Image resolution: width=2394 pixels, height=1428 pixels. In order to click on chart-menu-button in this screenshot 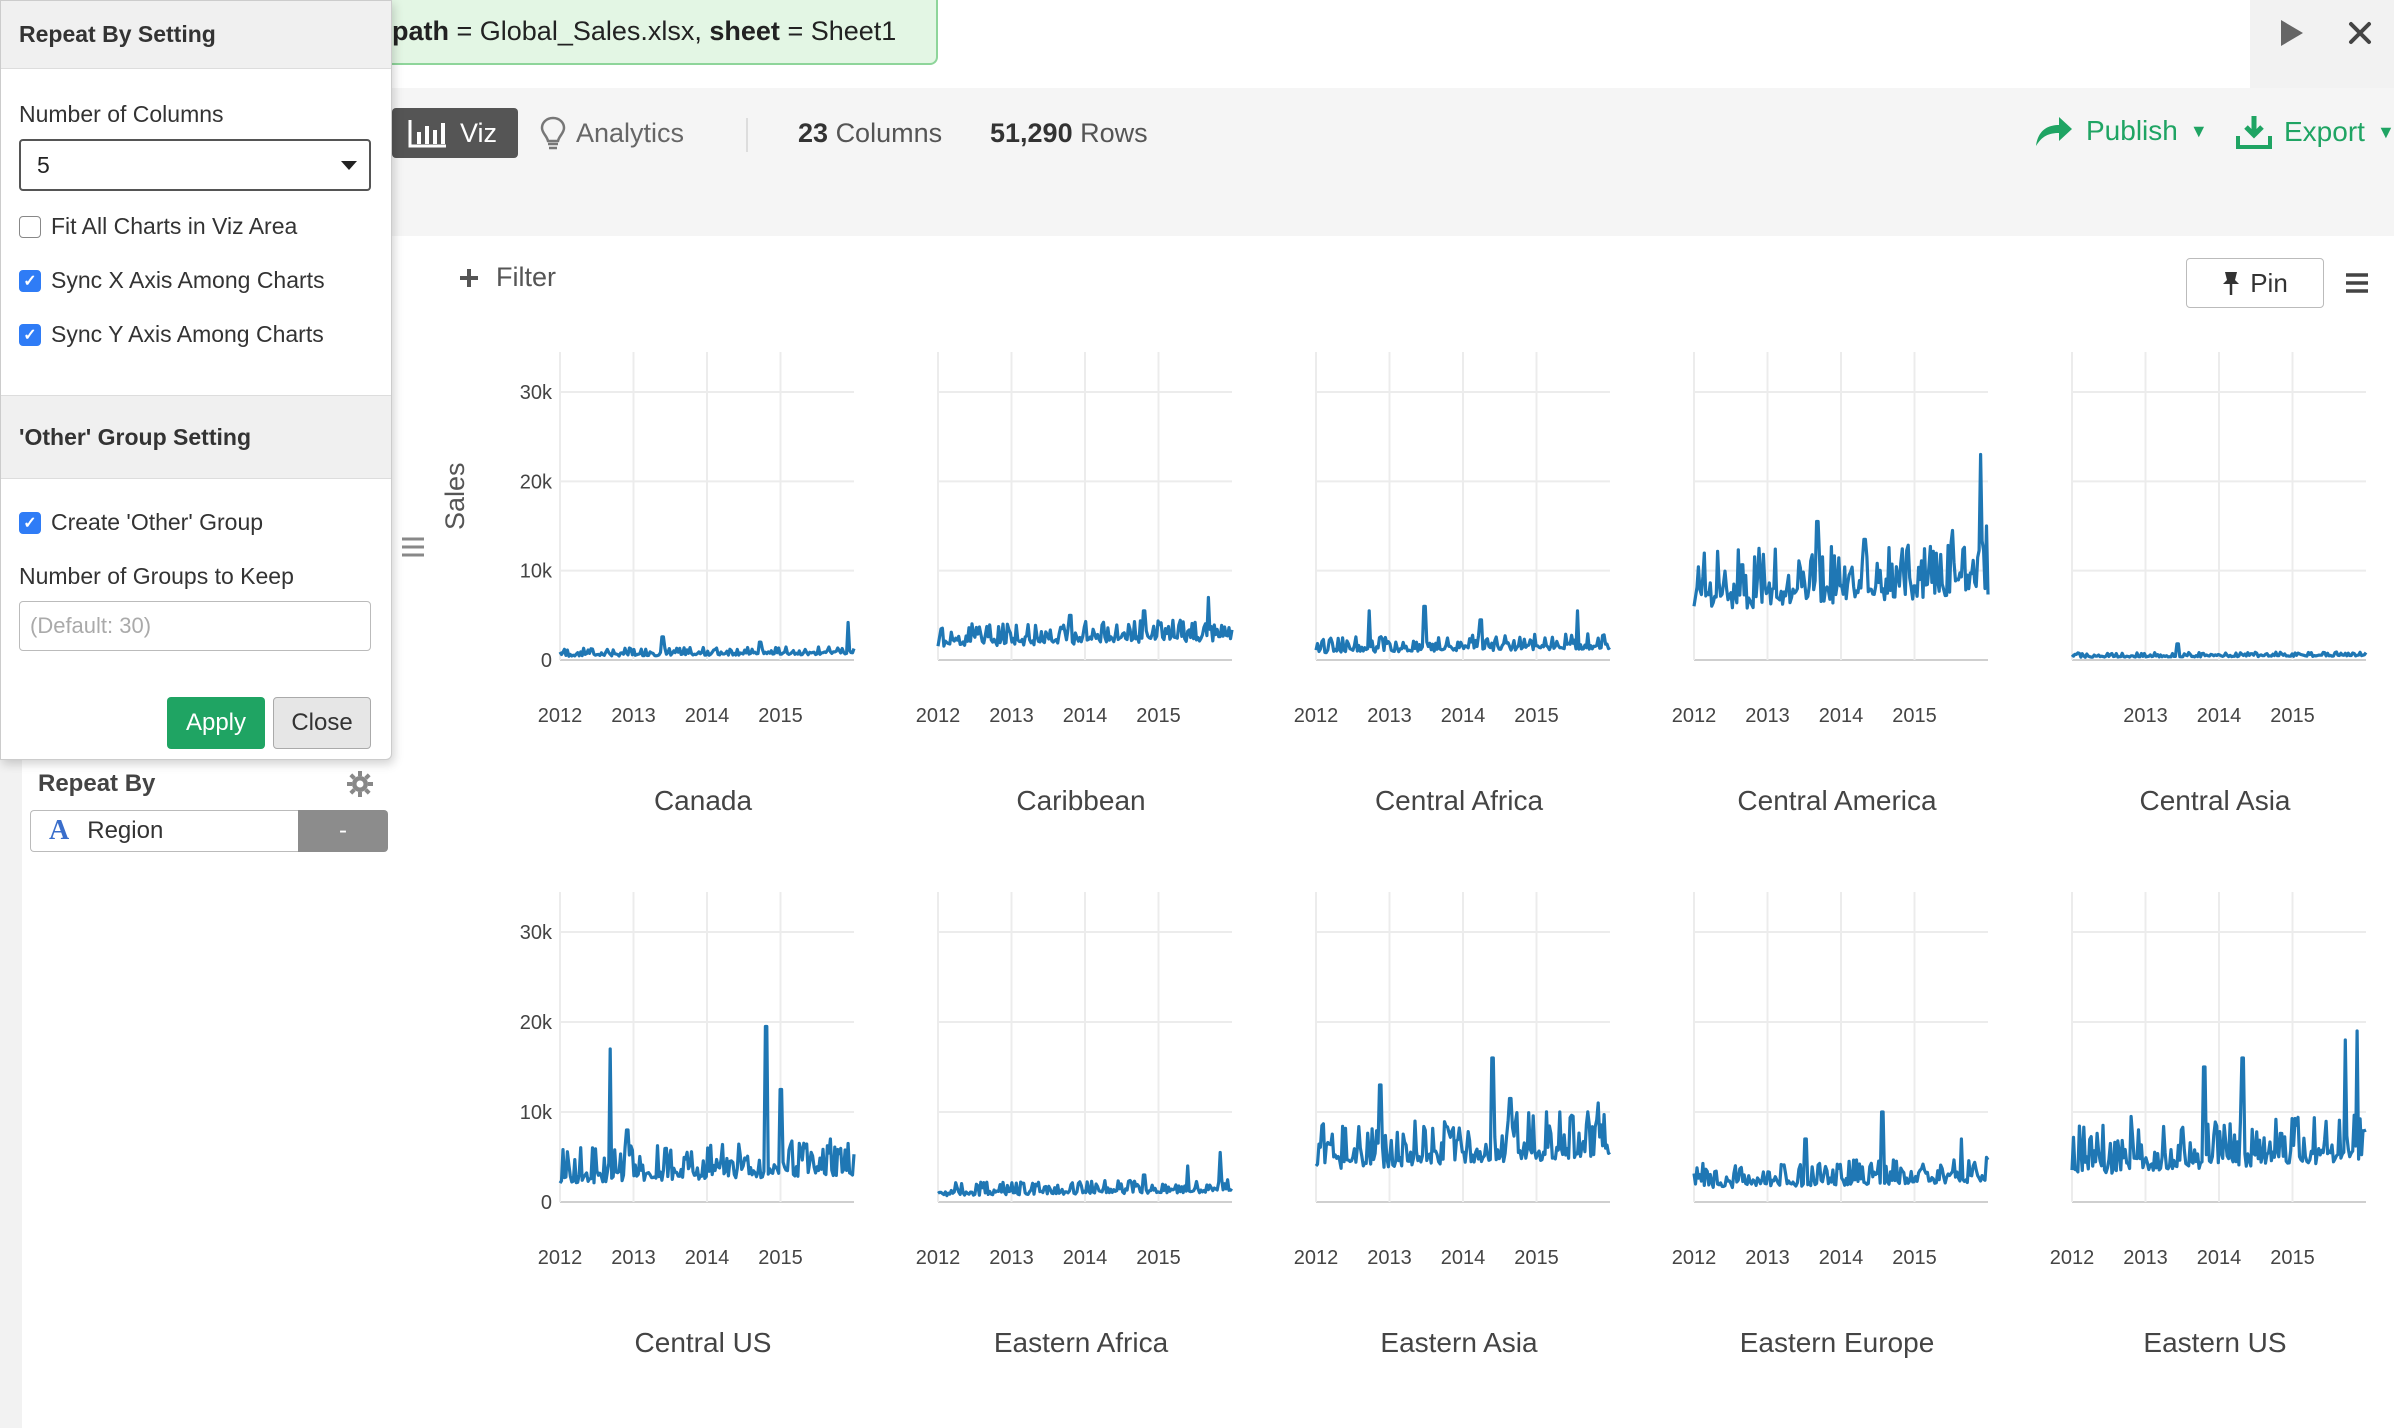, I will do `click(2357, 283)`.